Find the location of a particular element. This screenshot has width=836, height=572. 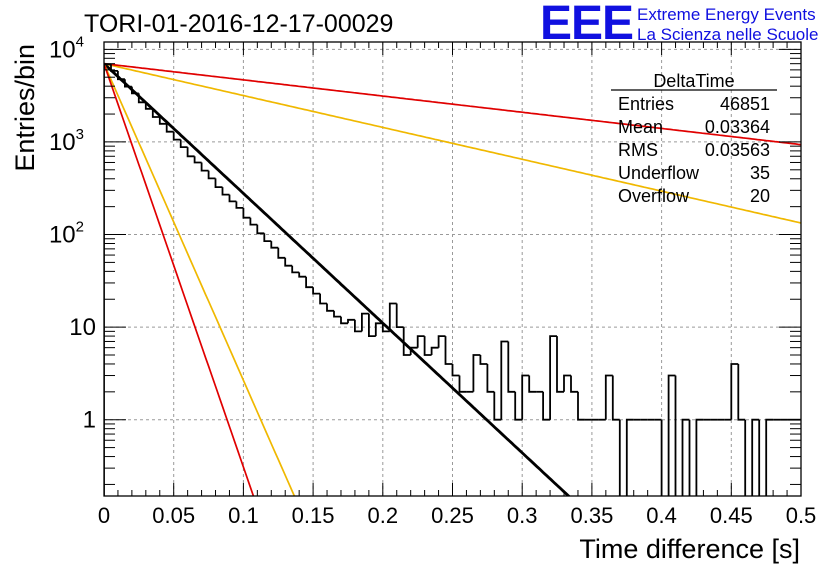

curve-band-lower-long is located at coordinates (452, 104).